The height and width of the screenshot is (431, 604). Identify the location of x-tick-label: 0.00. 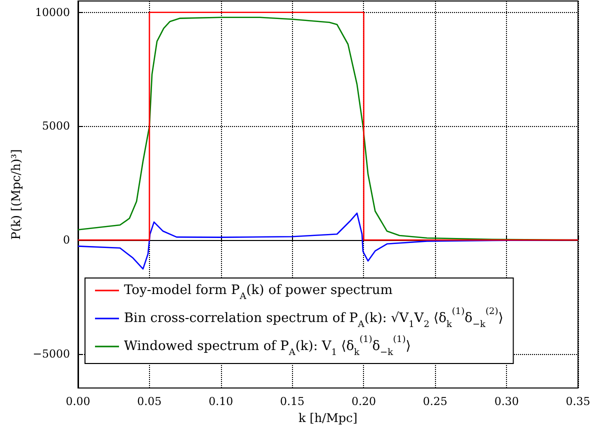
(78, 401).